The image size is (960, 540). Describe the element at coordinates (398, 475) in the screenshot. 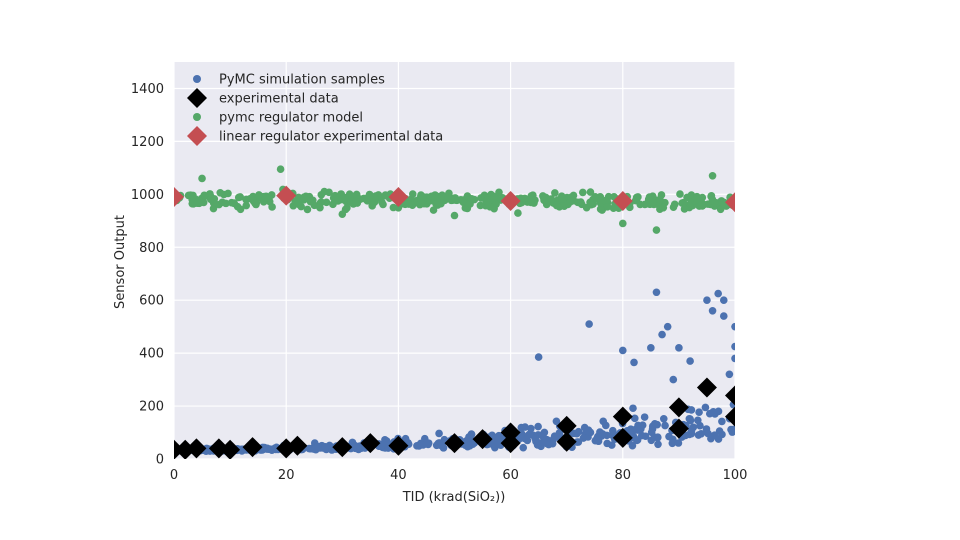

I see `x-tick-label: 40` at that location.